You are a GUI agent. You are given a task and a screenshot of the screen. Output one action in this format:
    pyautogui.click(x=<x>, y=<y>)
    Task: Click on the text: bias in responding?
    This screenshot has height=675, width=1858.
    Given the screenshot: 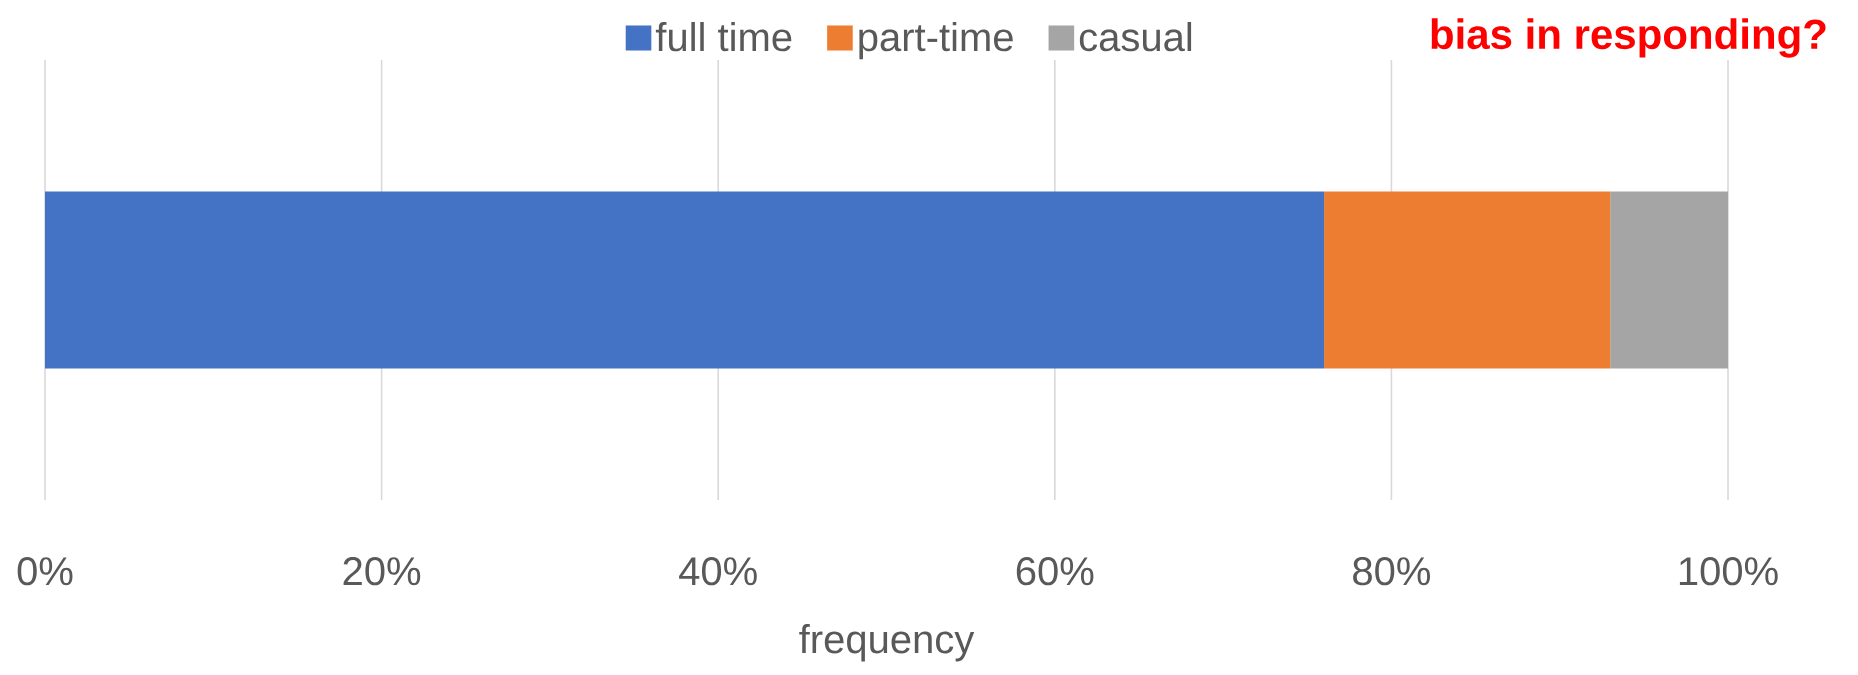 What is the action you would take?
    pyautogui.click(x=1628, y=38)
    